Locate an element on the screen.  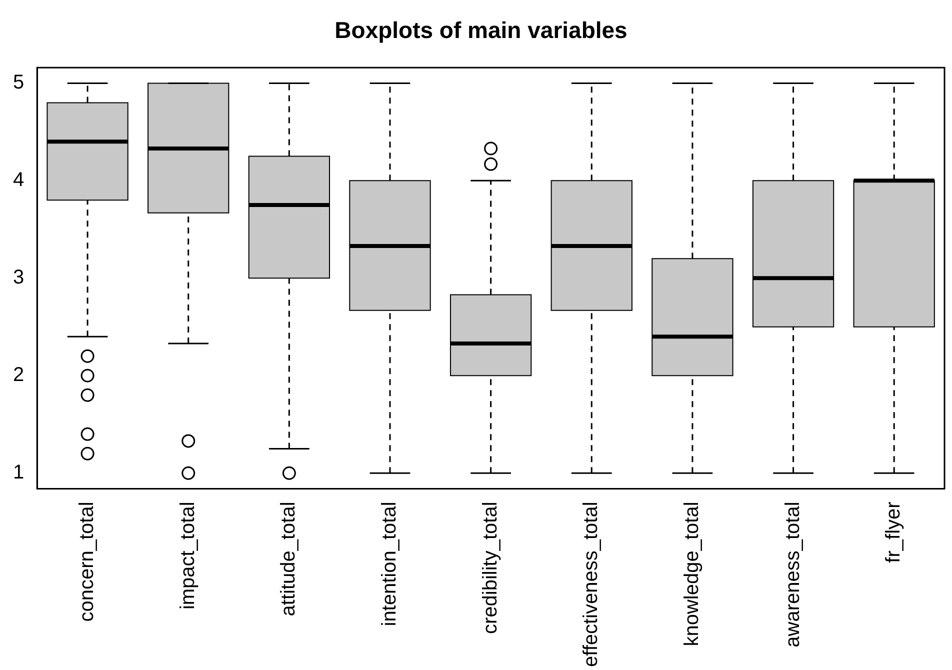
x-tick-label: fr_flyer is located at coordinates (893, 532).